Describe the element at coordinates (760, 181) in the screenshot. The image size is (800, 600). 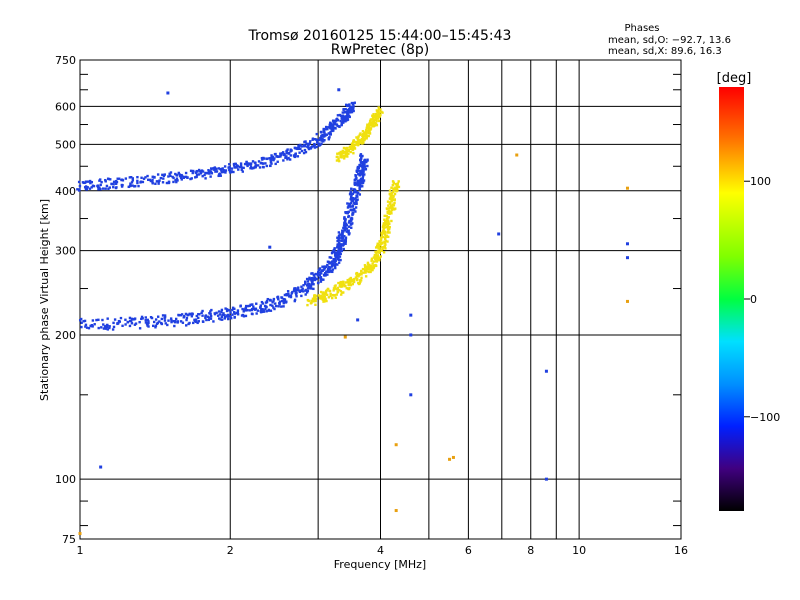
I see `colorbar-tick-label: 100` at that location.